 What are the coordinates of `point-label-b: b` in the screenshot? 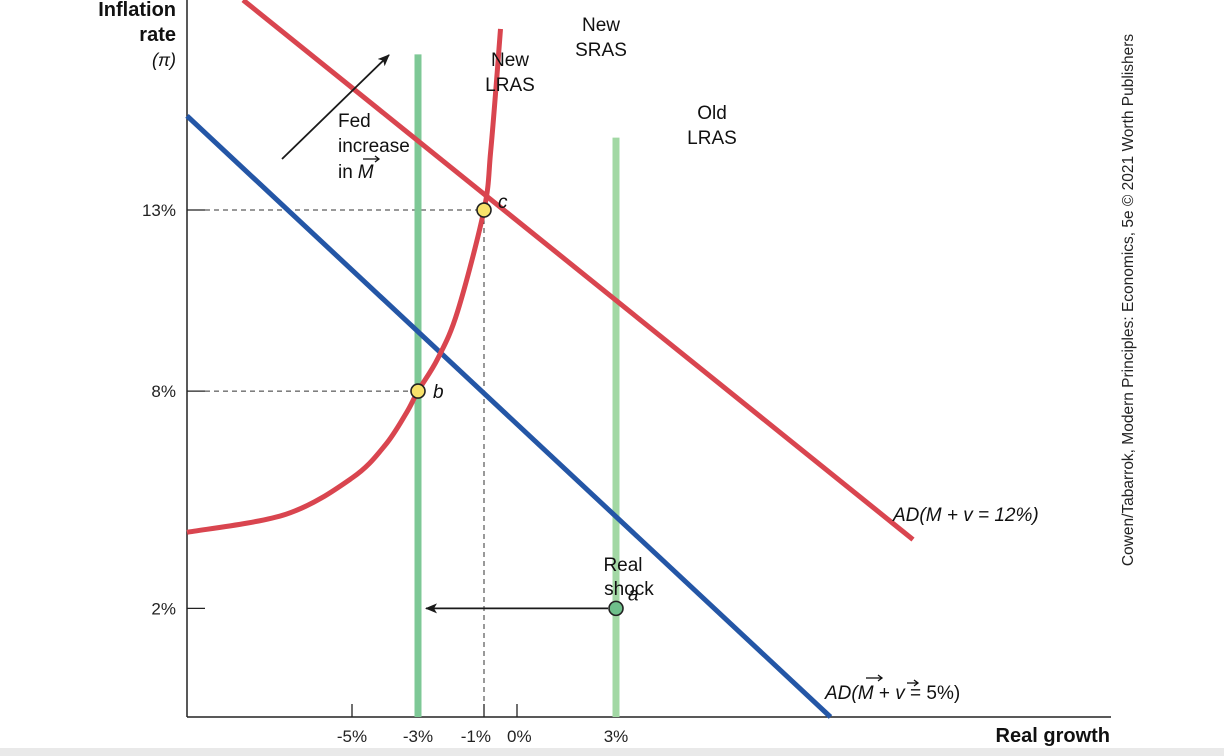 It's located at (438, 392).